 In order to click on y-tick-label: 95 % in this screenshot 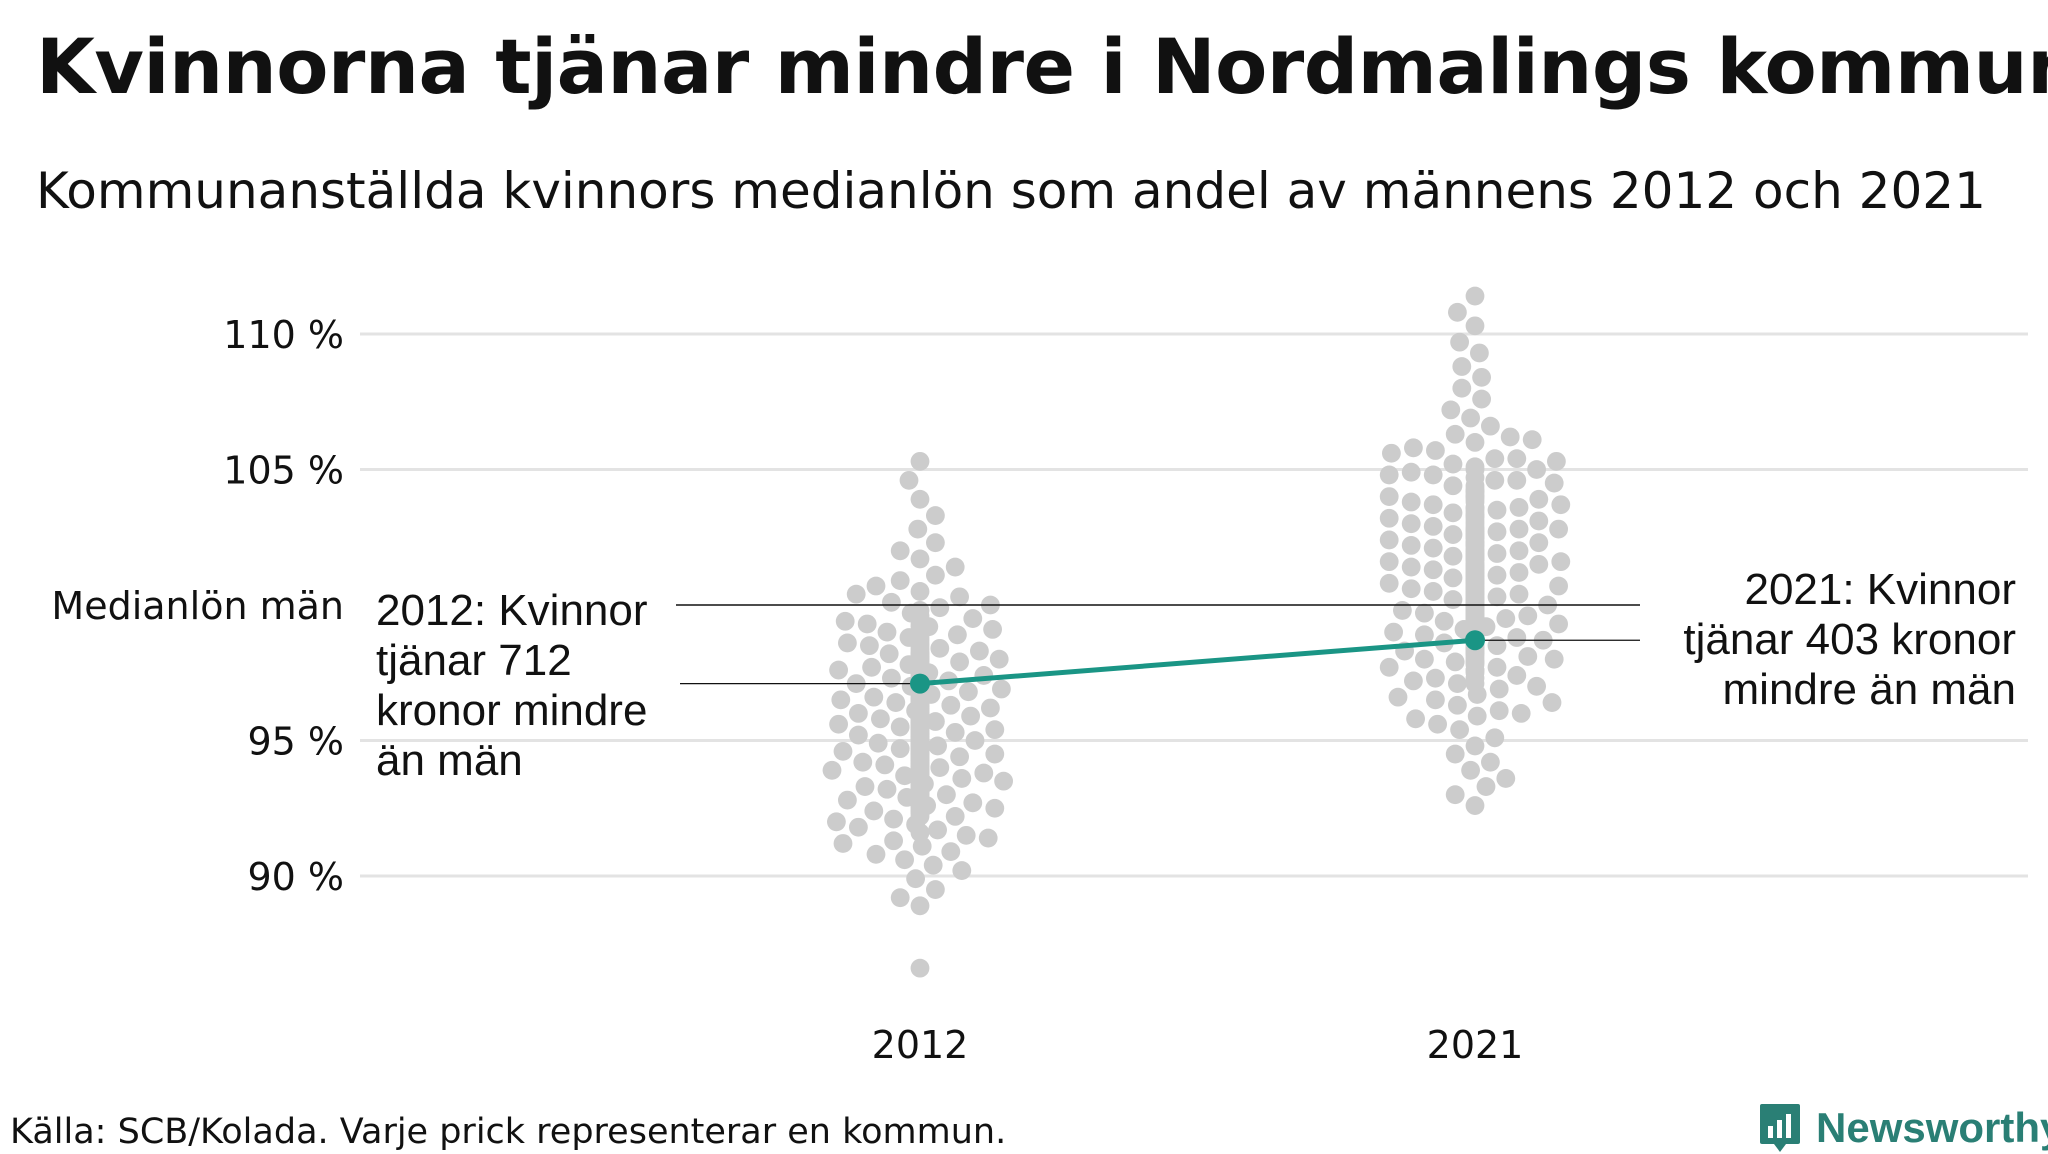, I will do `click(295, 742)`.